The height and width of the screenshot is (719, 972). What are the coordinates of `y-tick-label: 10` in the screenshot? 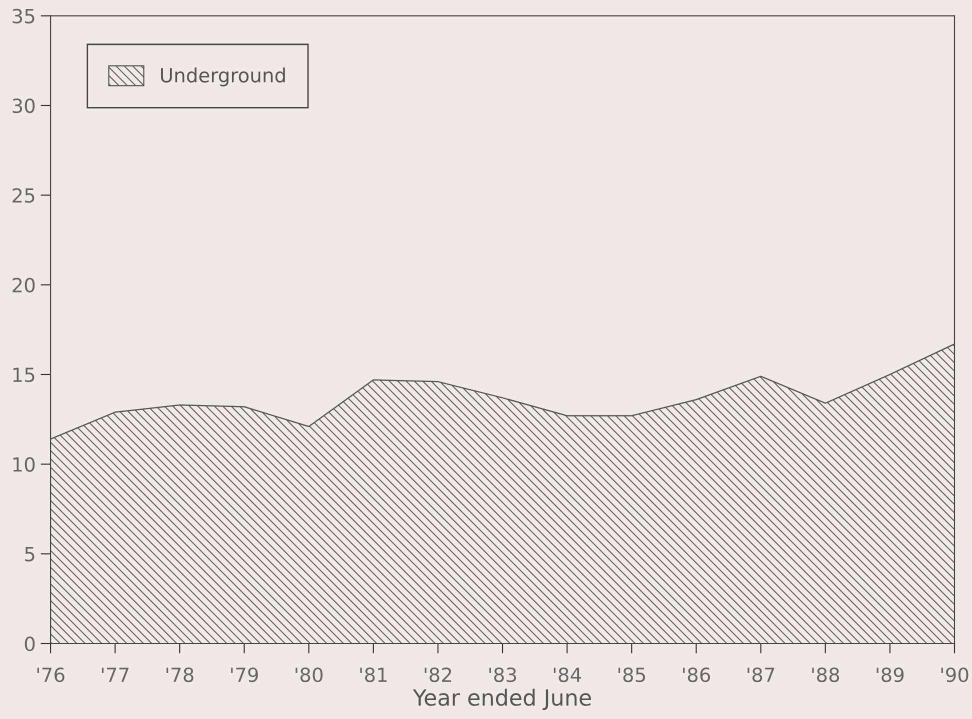 It's located at (24, 464).